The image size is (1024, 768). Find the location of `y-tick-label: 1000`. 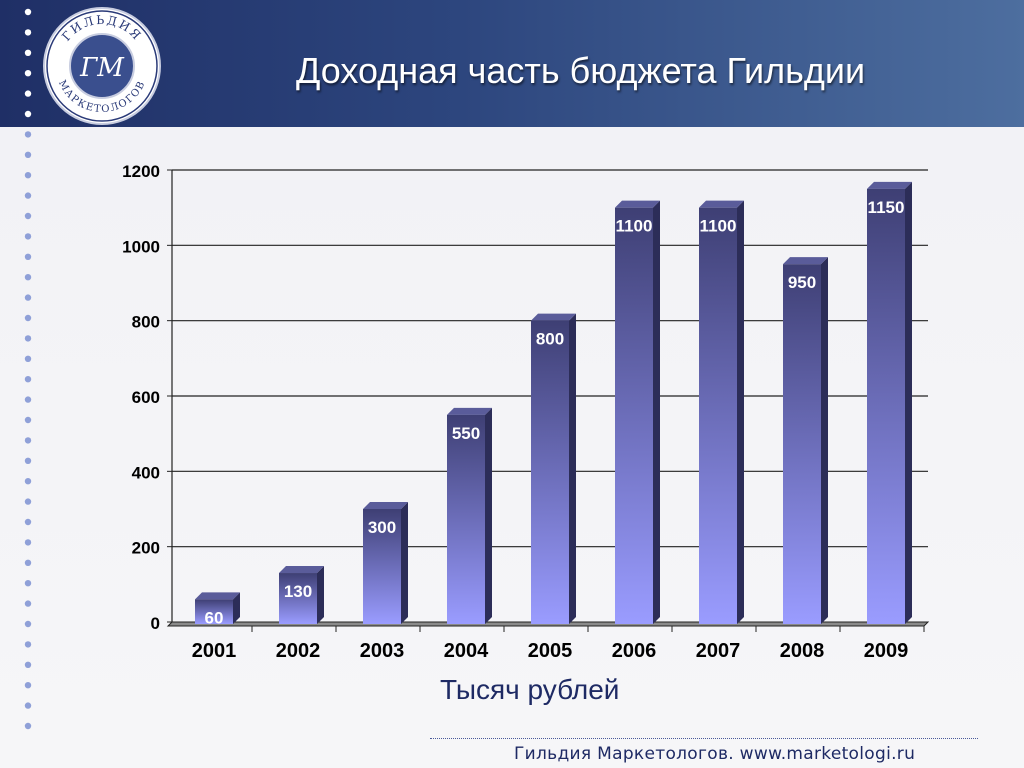

y-tick-label: 1000 is located at coordinates (141, 246).